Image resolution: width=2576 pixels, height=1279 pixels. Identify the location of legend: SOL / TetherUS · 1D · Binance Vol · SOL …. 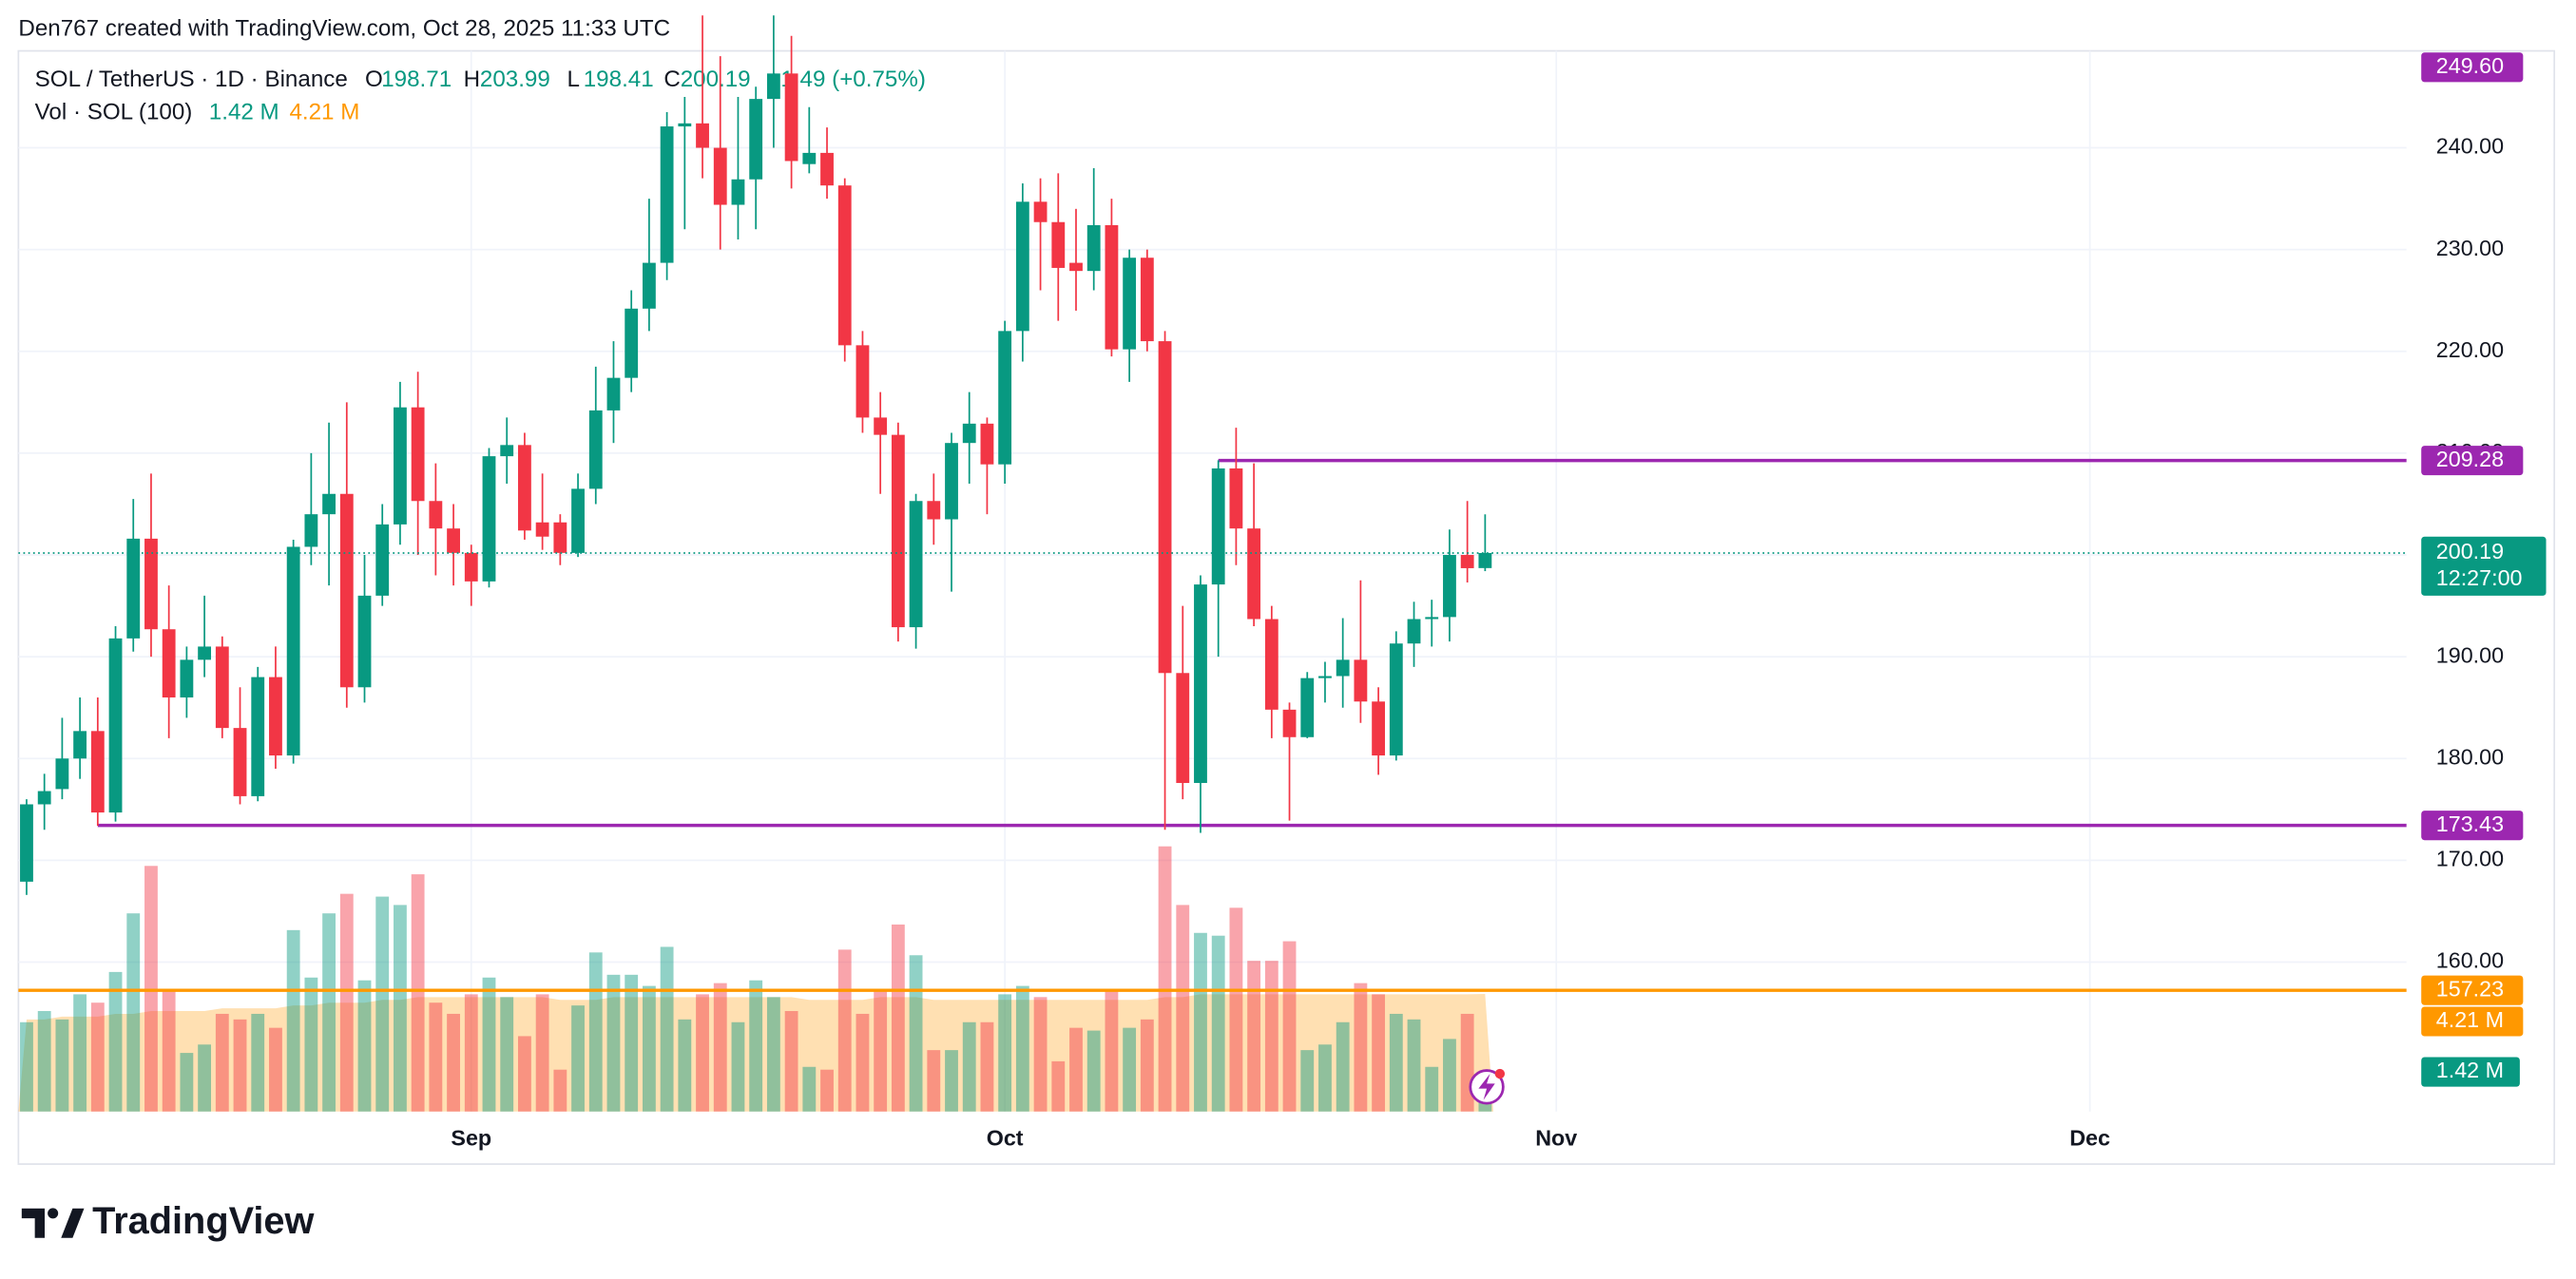
(480, 96).